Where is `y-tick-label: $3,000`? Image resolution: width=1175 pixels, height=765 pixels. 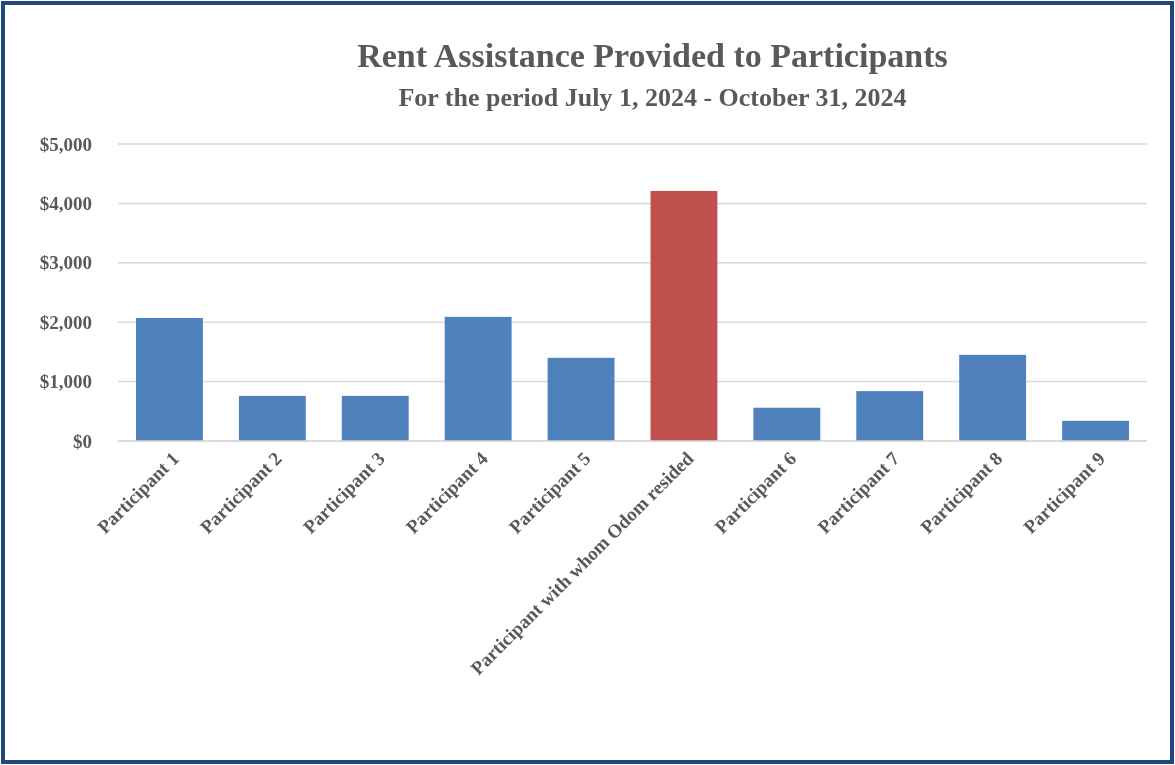 y-tick-label: $3,000 is located at coordinates (65, 263).